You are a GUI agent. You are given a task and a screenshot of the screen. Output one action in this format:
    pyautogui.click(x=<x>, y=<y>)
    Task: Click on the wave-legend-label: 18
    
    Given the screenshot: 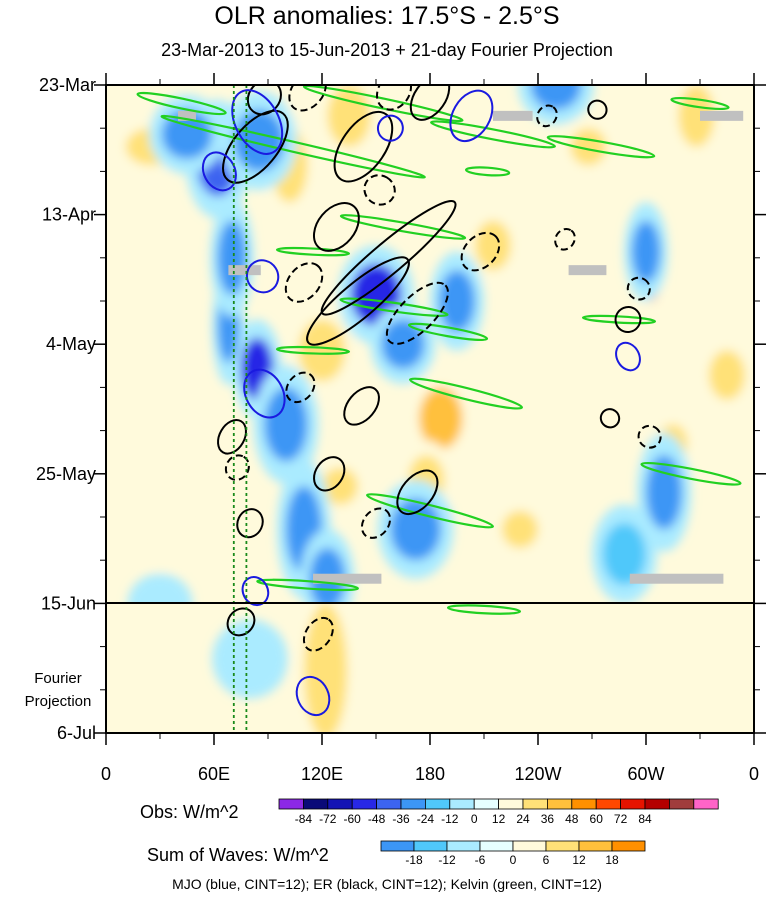 What is the action you would take?
    pyautogui.click(x=612, y=860)
    